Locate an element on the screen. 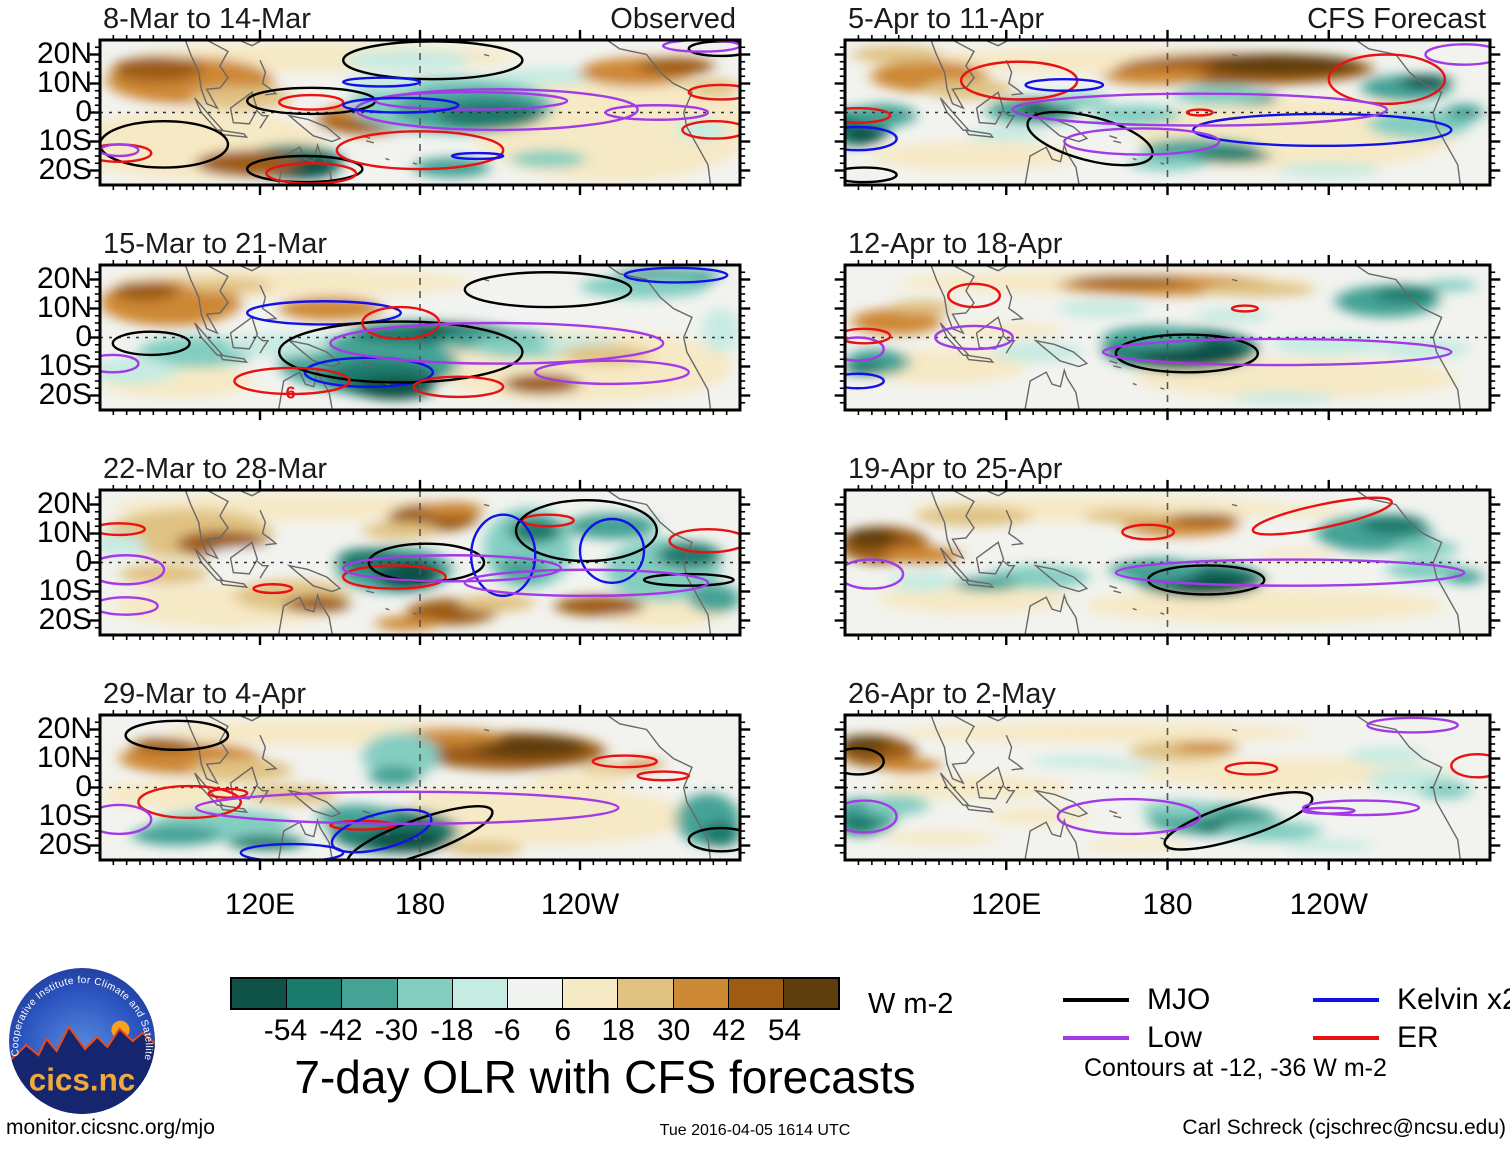 The width and height of the screenshot is (1510, 1149). y-axis-label: 20S is located at coordinates (65, 394).